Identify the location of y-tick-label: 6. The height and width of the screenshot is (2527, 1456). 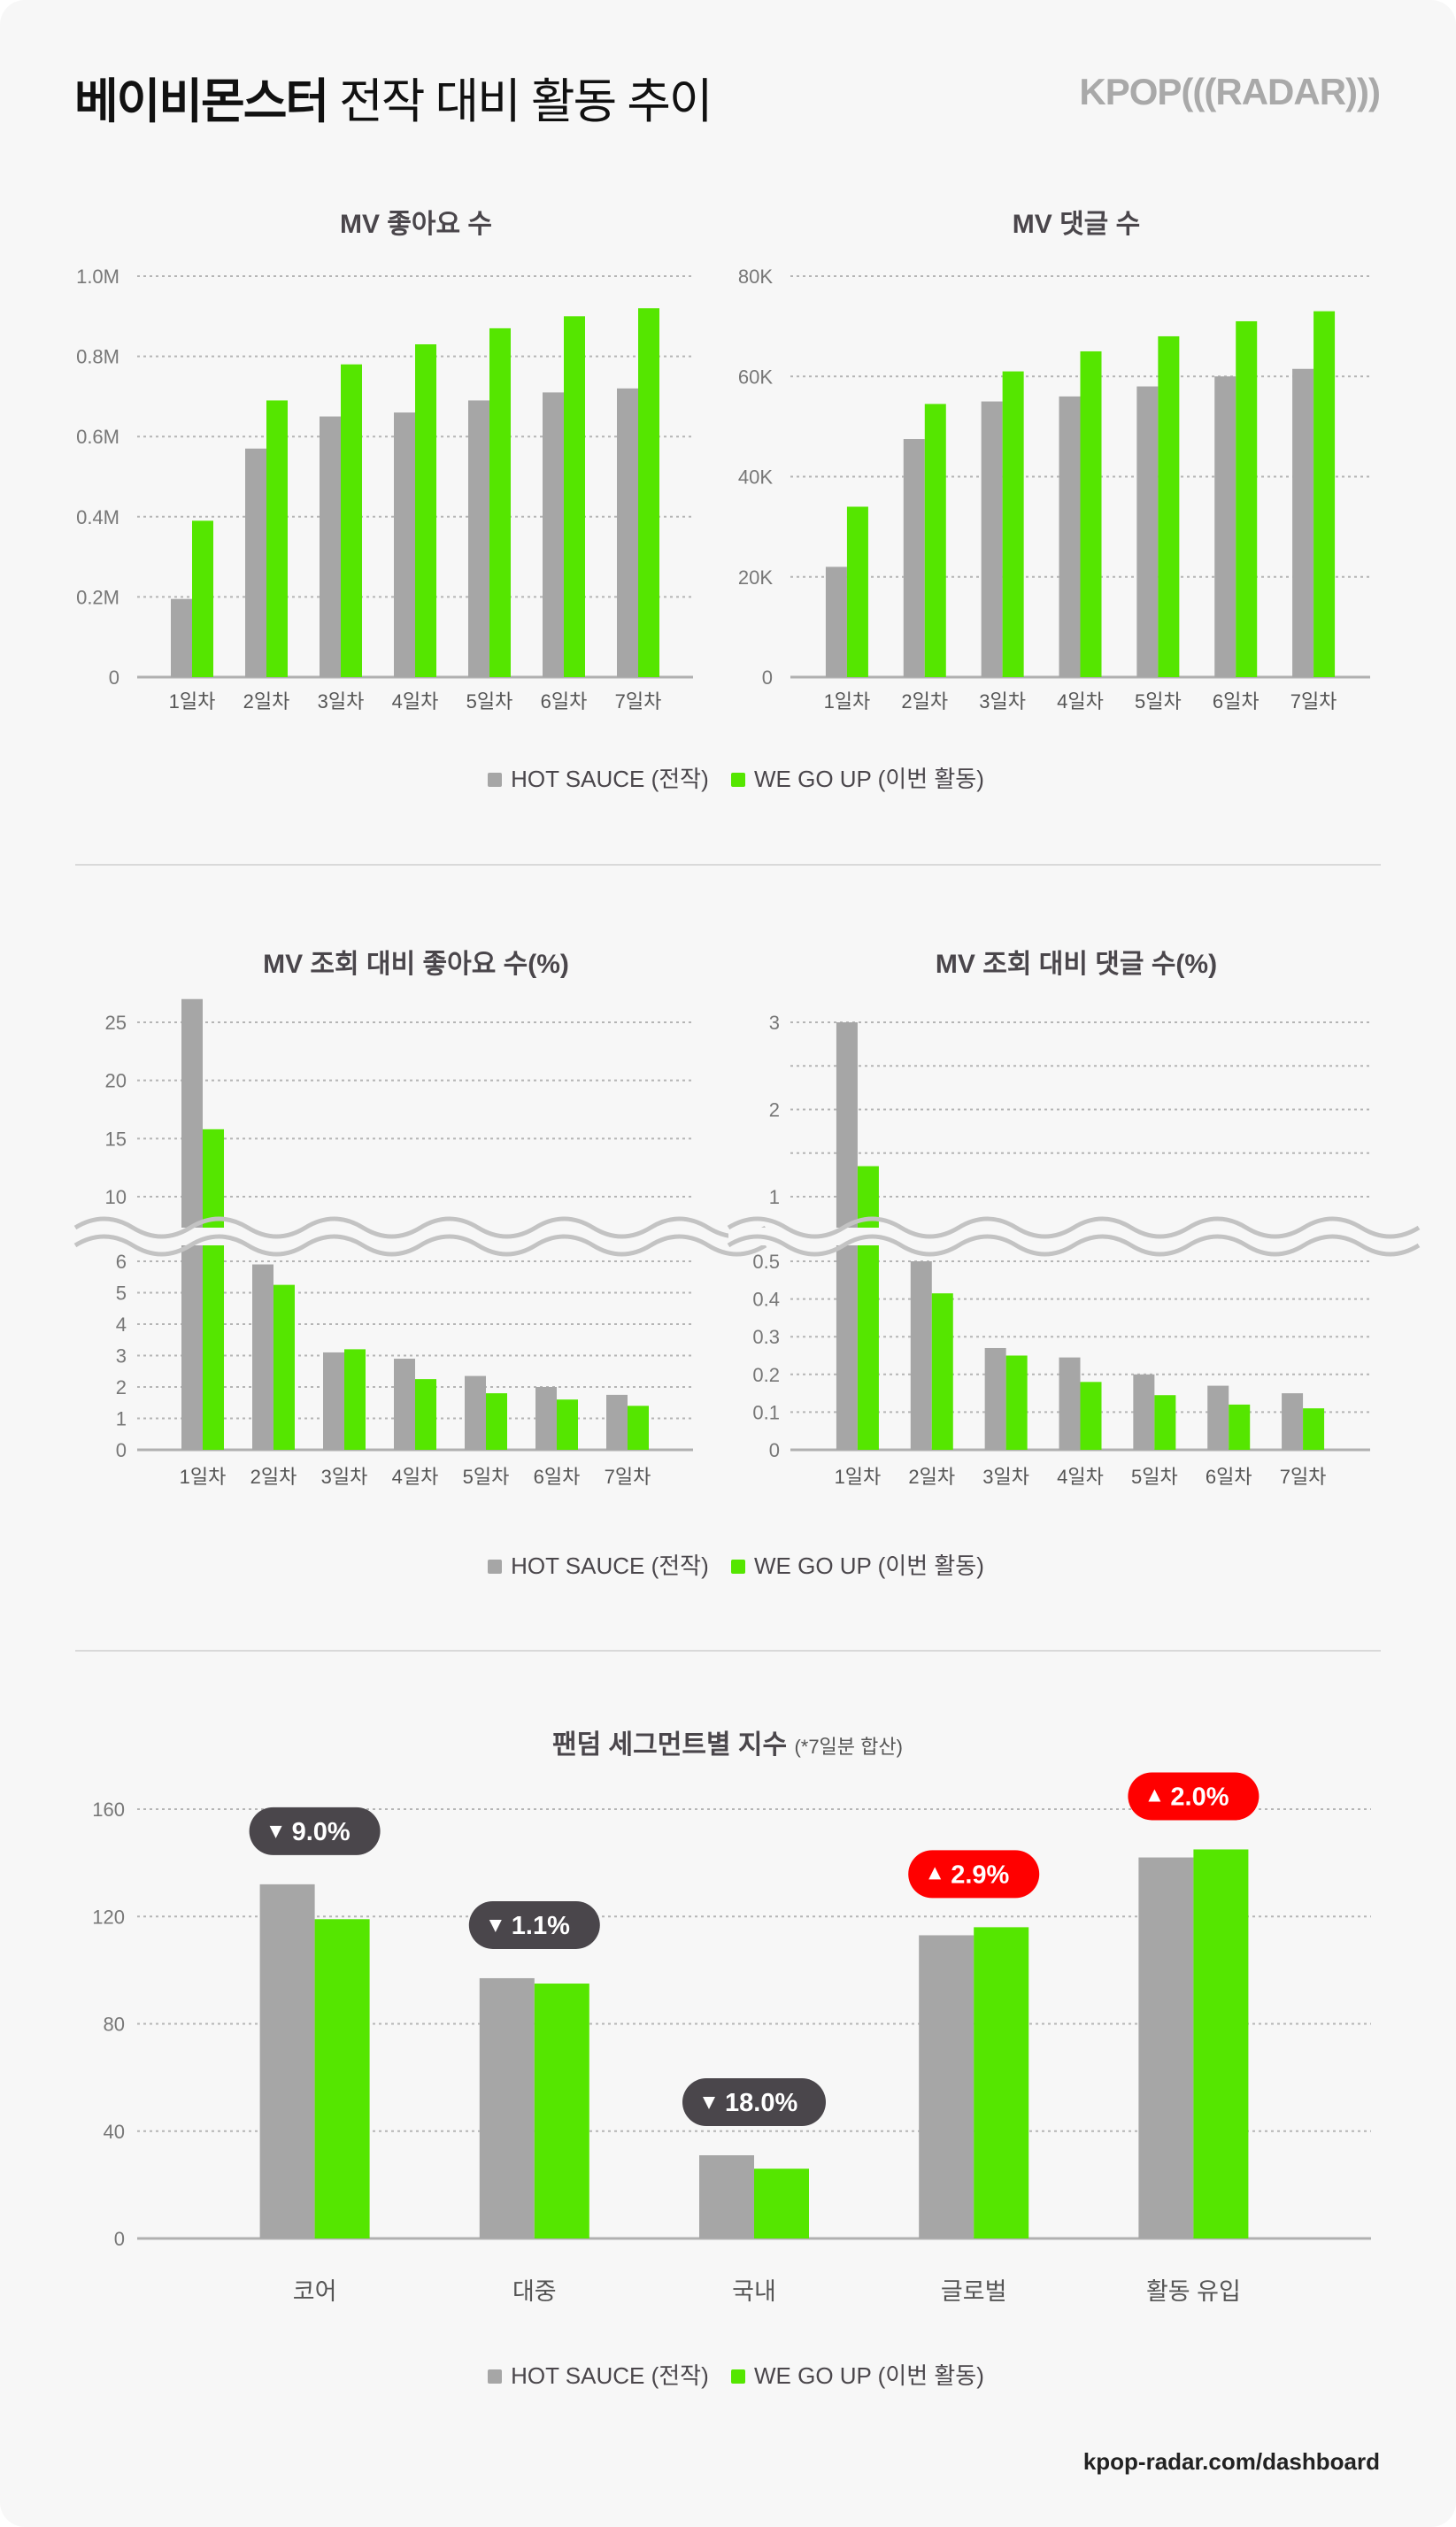
(121, 1262).